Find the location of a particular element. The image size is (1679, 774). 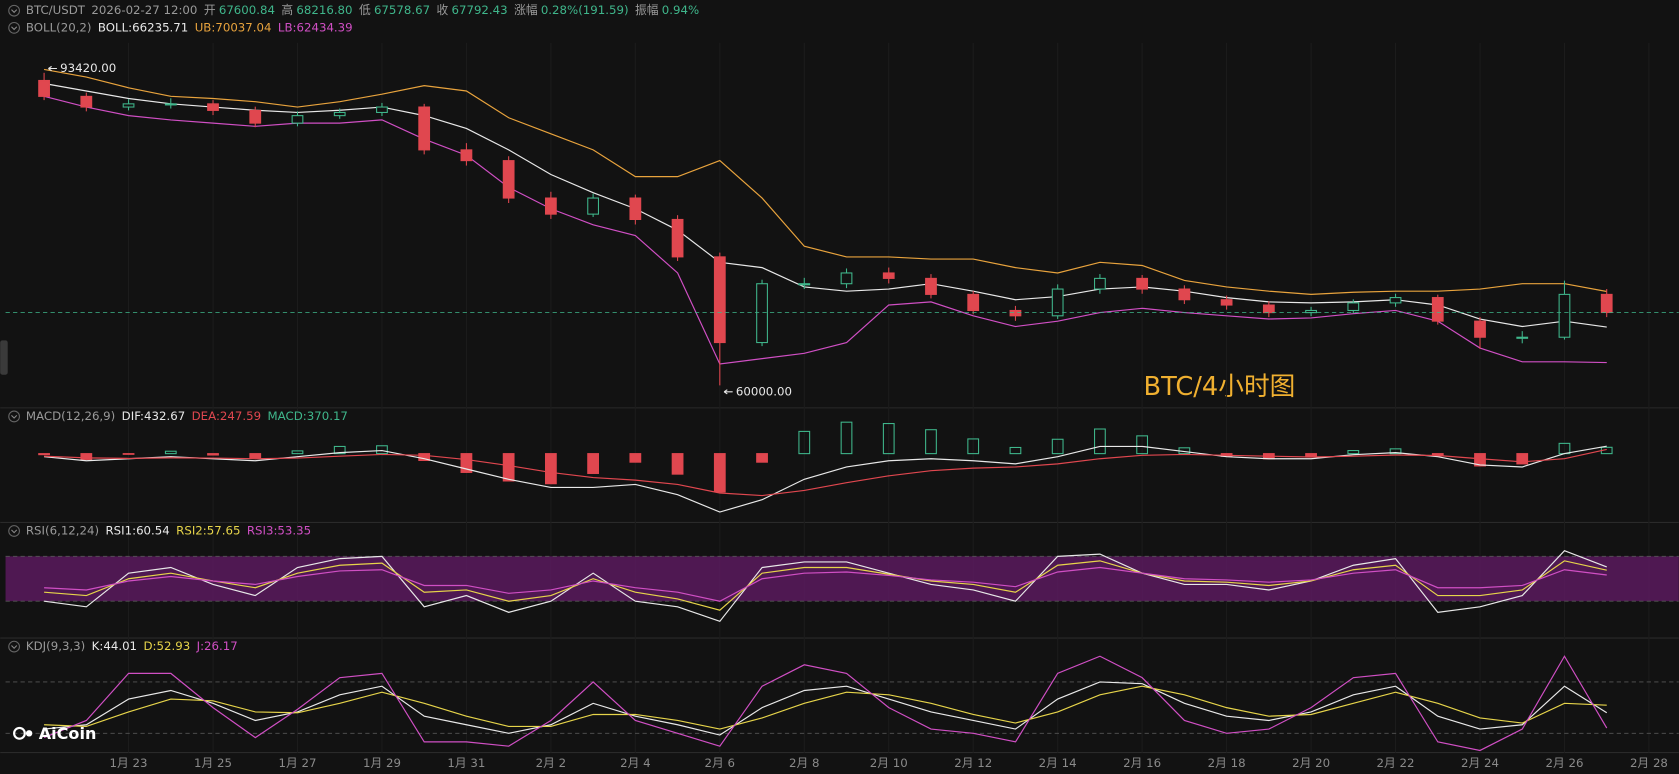

x-tick-label: 2月 6 is located at coordinates (720, 763).